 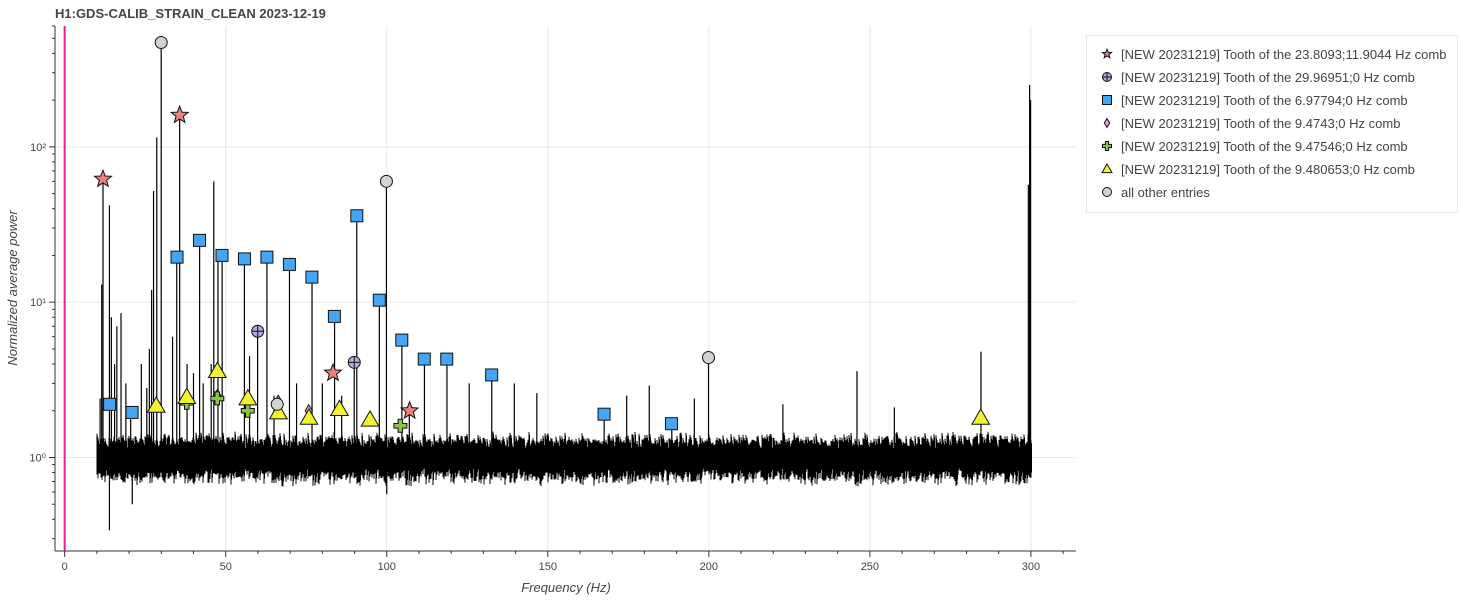 I want to click on x-tick-label: 150, so click(x=548, y=567).